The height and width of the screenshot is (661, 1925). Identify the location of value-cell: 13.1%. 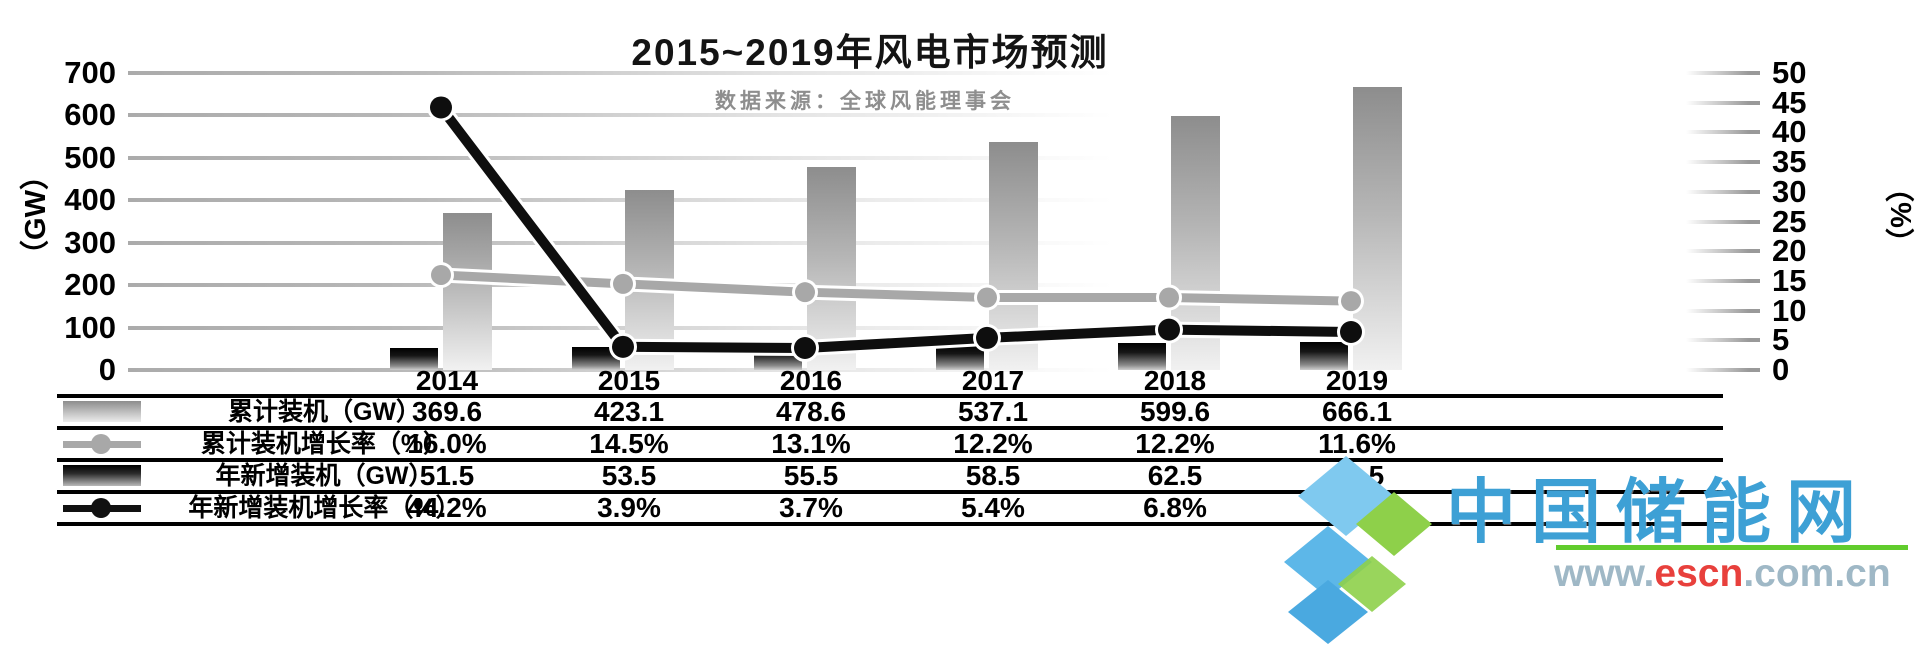
(811, 443).